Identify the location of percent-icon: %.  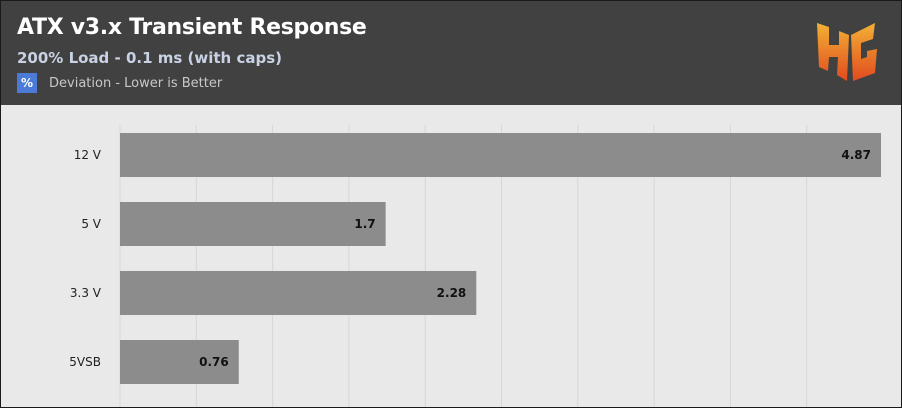
(27, 83).